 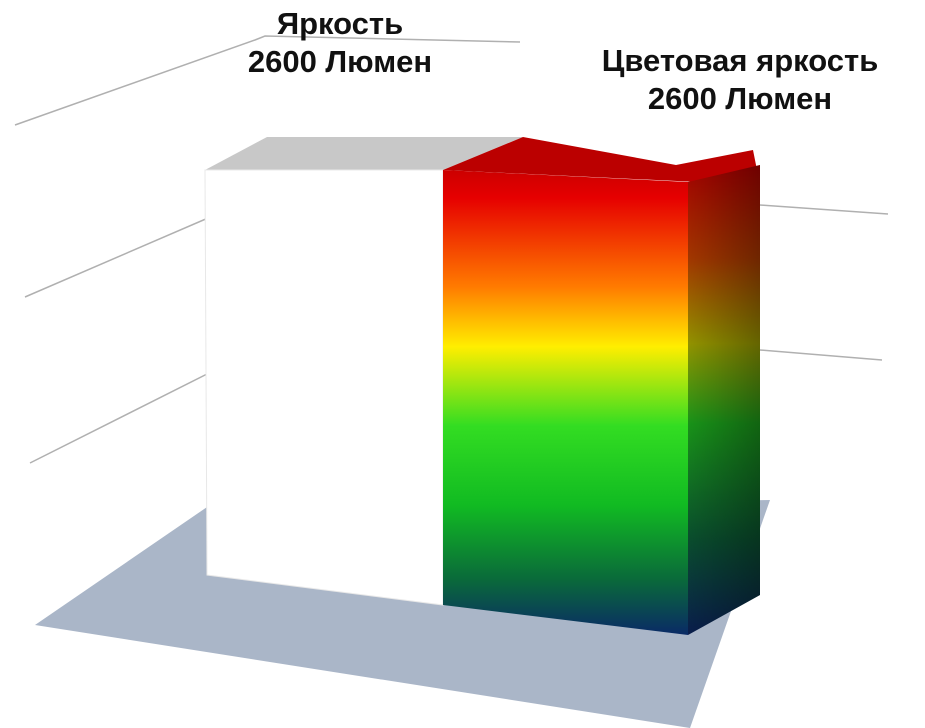 I want to click on category-label: Яркость, so click(x=340, y=23).